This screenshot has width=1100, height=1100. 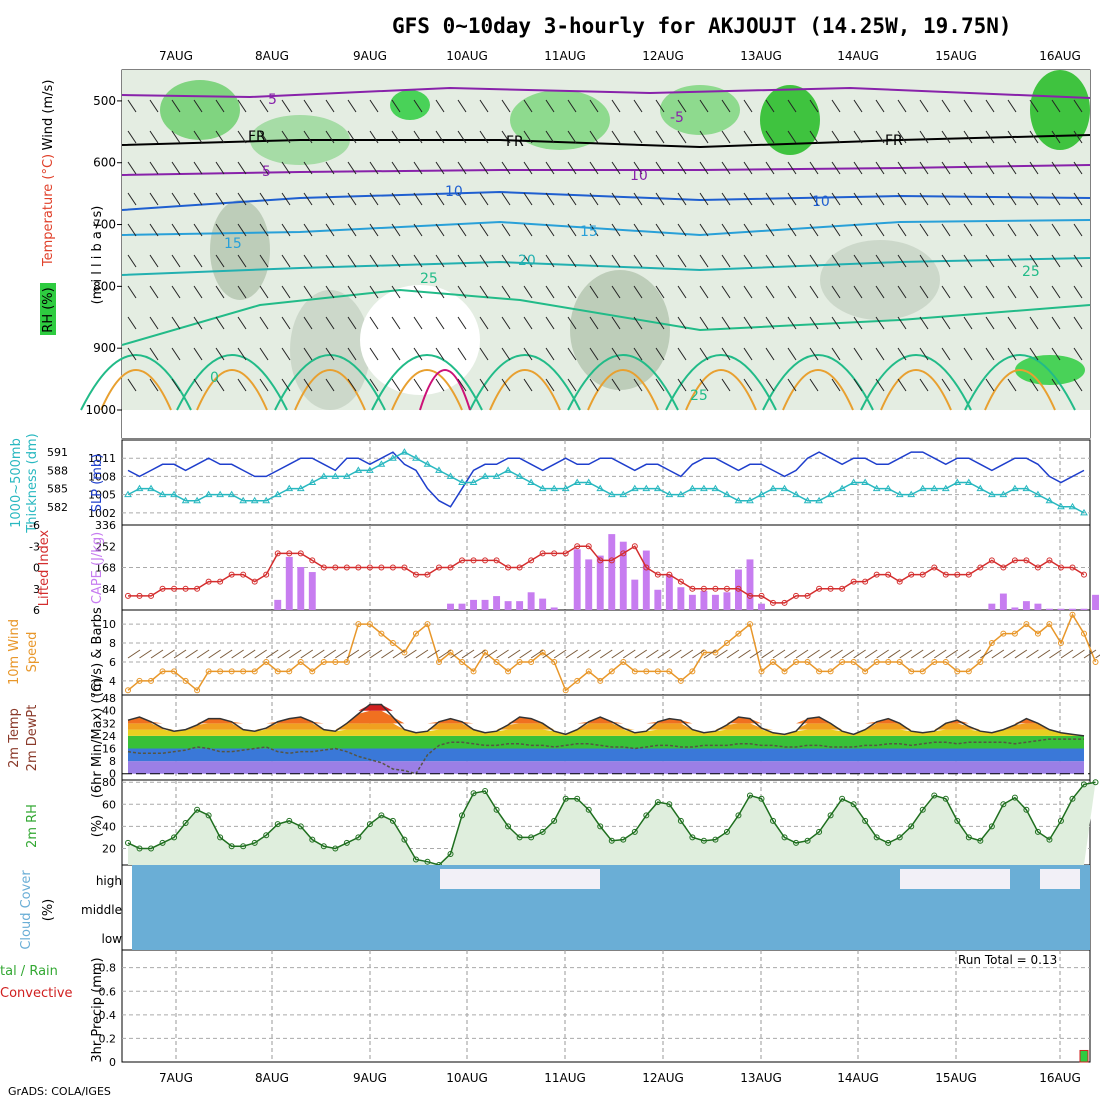 What do you see at coordinates (108, 1038) in the screenshot?
I see `precip-tick-0.2: 0.2` at bounding box center [108, 1038].